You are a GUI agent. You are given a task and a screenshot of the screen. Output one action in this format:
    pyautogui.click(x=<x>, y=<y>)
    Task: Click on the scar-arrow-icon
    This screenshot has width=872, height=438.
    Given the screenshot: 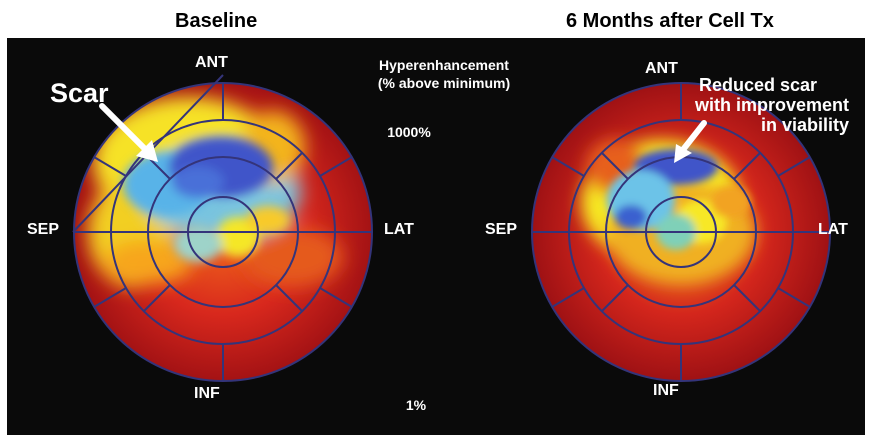 What is the action you would take?
    pyautogui.click(x=128, y=132)
    